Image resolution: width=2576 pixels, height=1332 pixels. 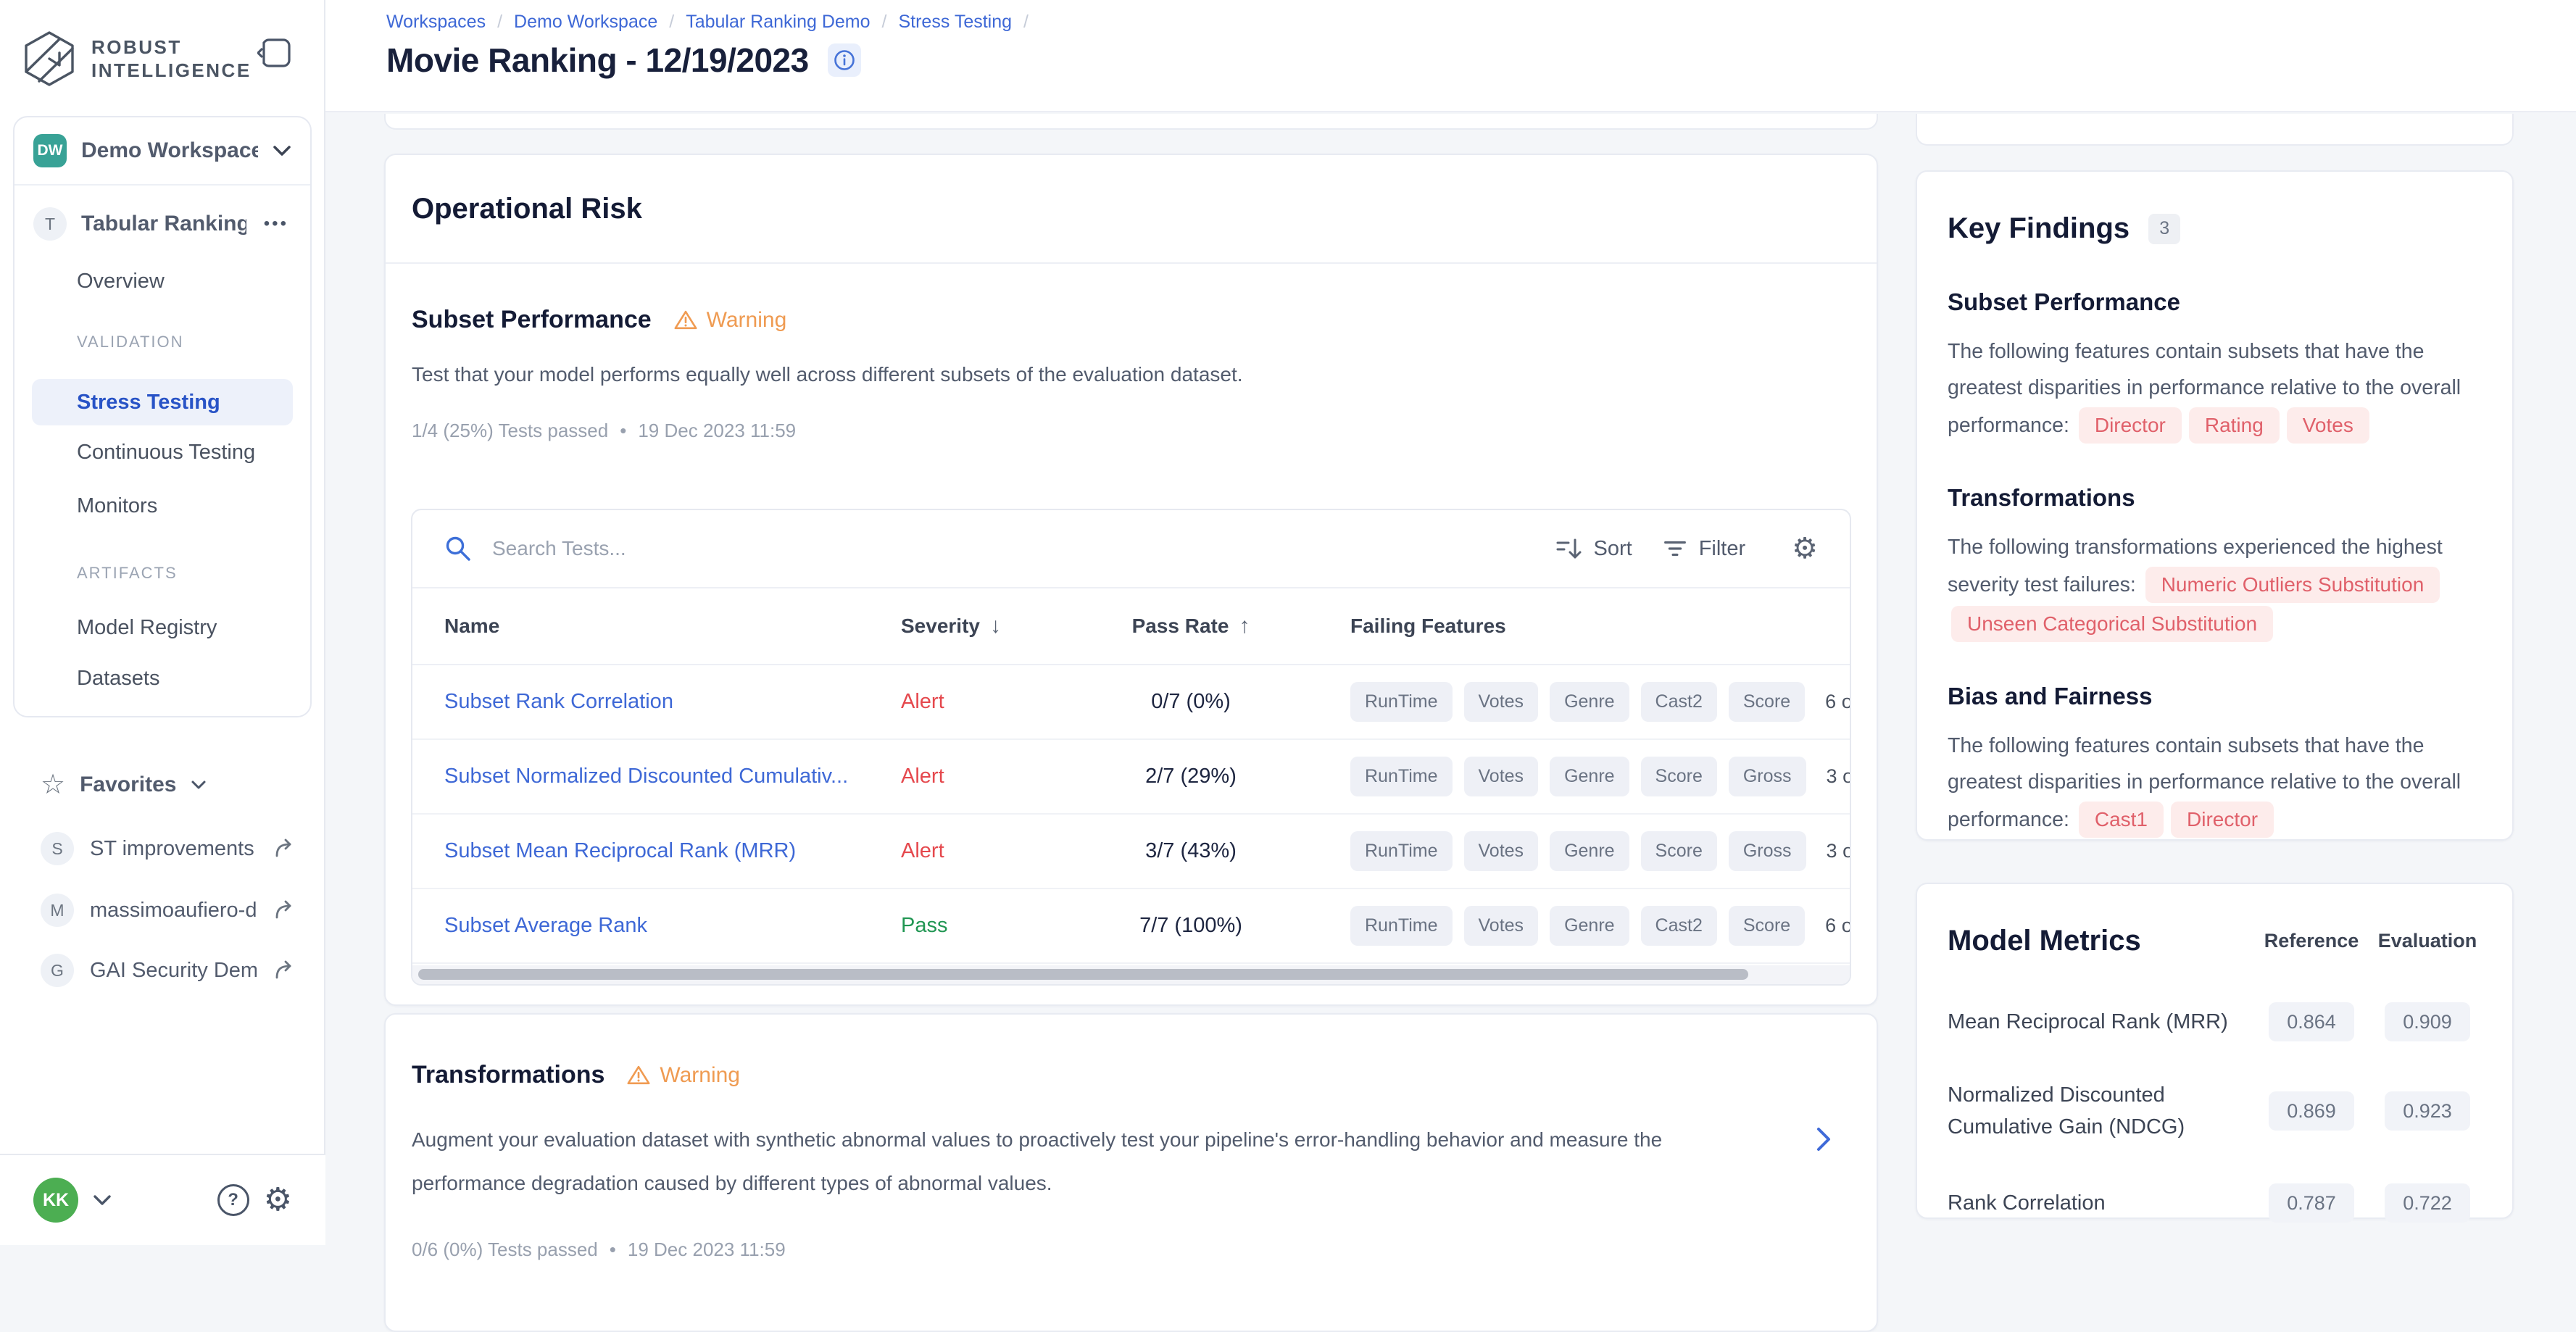 What do you see at coordinates (955, 22) in the screenshot?
I see `breadcrumb-link: Stress Testing` at bounding box center [955, 22].